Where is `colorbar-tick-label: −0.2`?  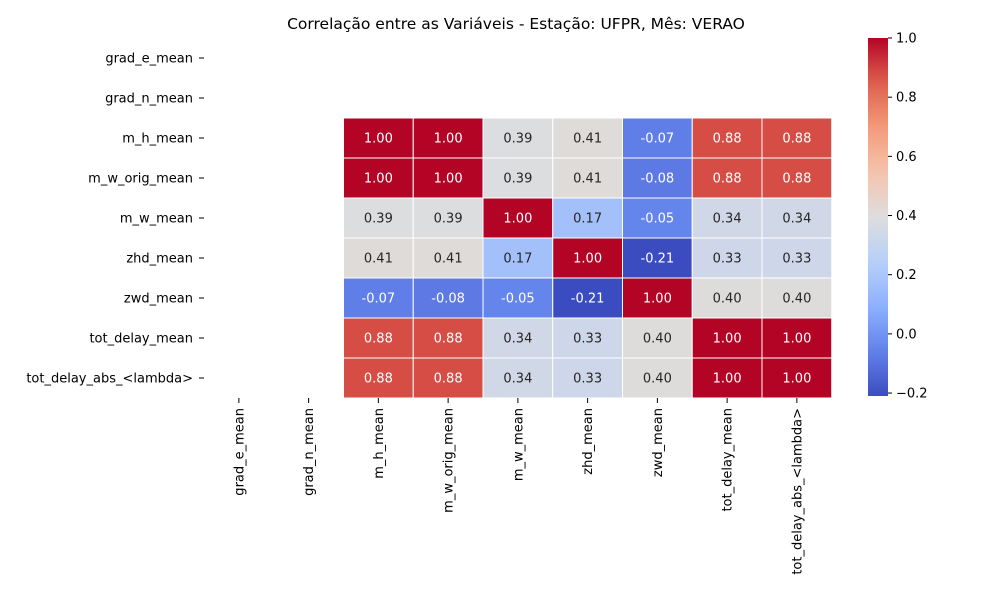
colorbar-tick-label: −0.2 is located at coordinates (912, 394).